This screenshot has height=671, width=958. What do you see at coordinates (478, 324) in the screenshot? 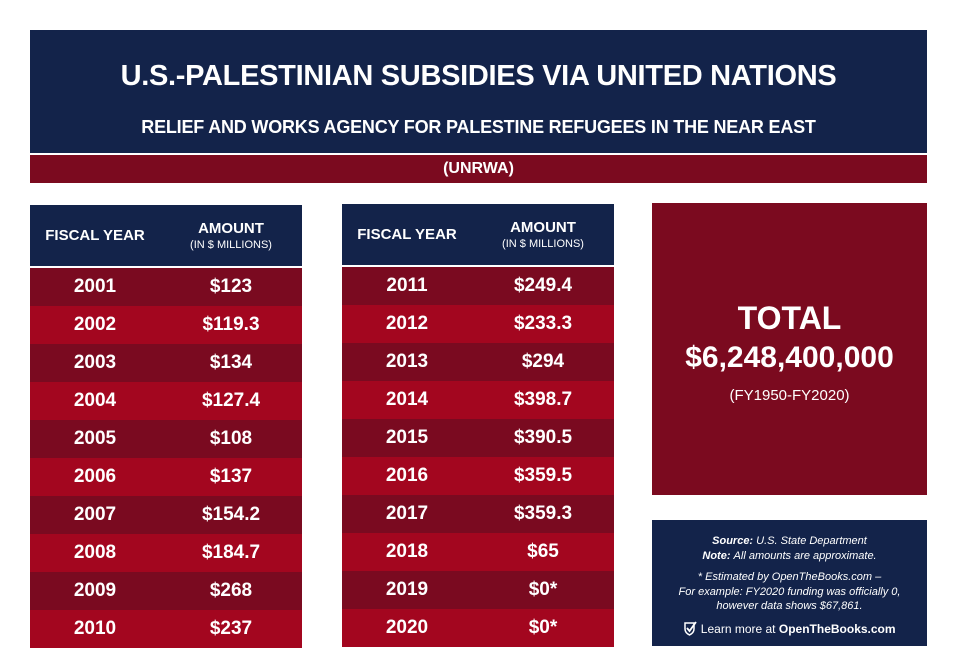
I see `table-row: 2012 $233.3` at bounding box center [478, 324].